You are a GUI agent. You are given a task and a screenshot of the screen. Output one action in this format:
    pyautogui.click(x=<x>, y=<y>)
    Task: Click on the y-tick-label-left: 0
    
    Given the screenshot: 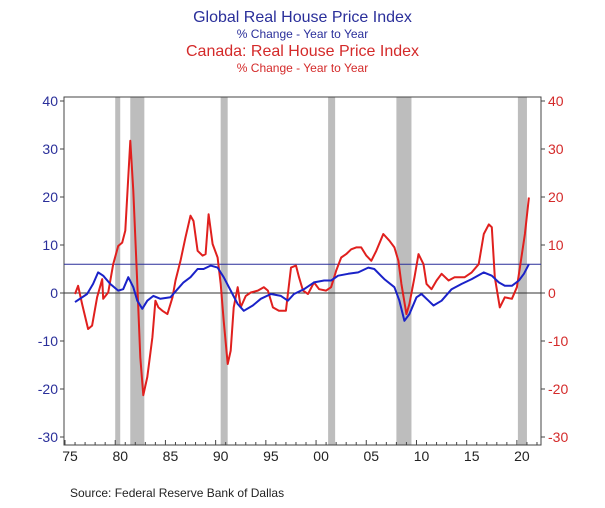 What is the action you would take?
    pyautogui.click(x=54, y=293)
    